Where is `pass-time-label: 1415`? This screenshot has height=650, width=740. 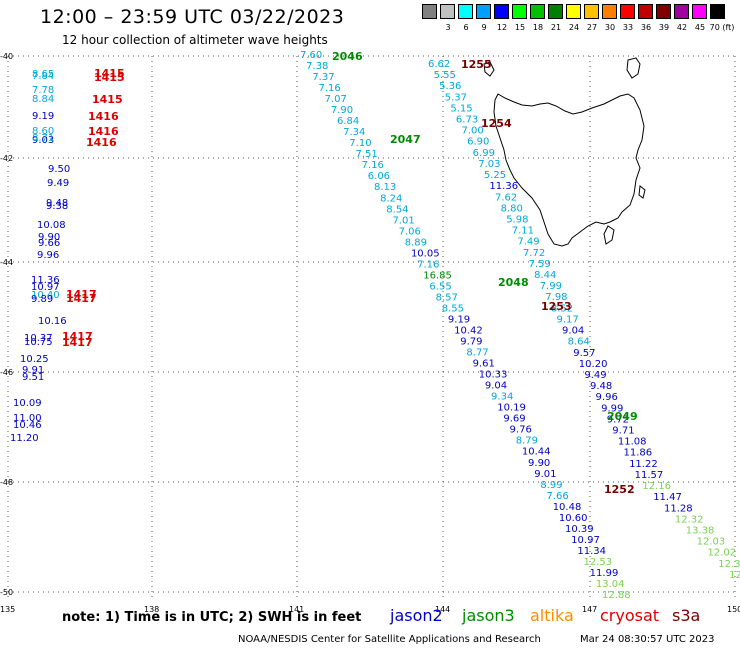 pass-time-label: 1415 is located at coordinates (109, 77).